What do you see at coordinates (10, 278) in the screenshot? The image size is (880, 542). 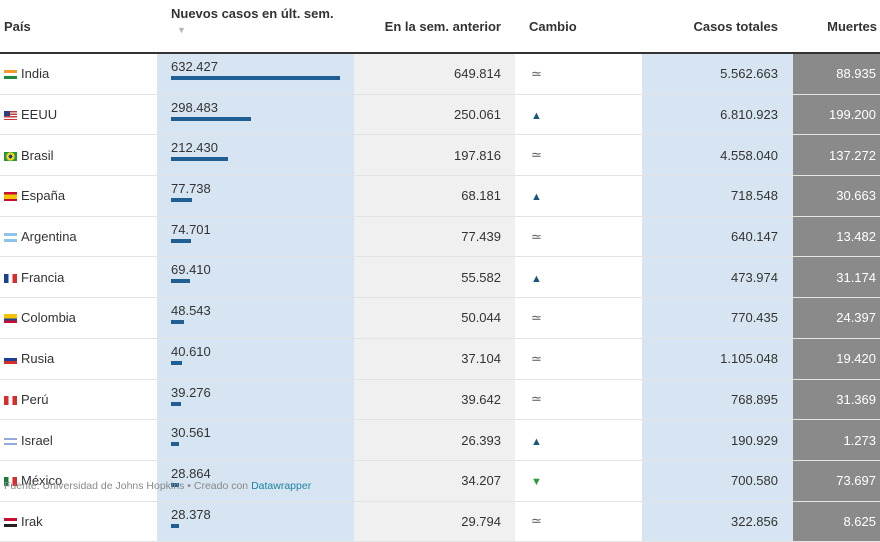 I see `france-flag-icon` at bounding box center [10, 278].